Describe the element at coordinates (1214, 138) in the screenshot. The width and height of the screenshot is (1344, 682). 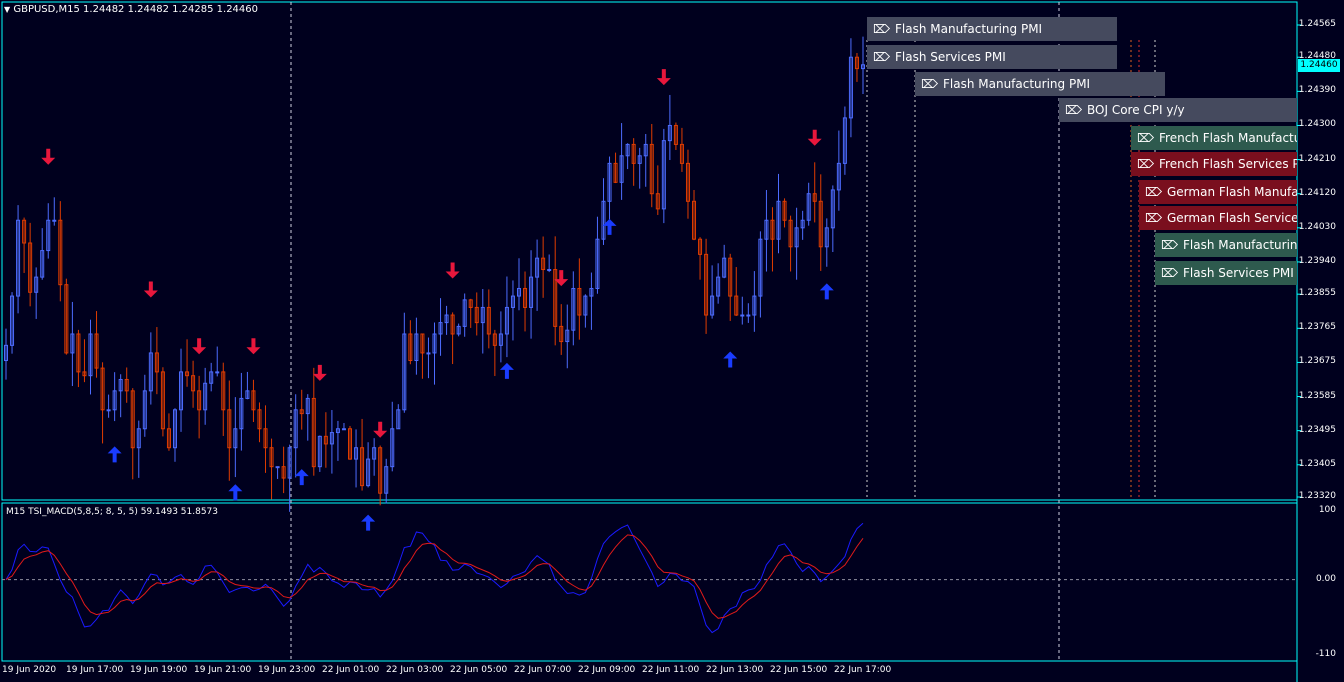
I see `economic-event-label: ⌦ French Flash Manufacturing PMI` at that location.